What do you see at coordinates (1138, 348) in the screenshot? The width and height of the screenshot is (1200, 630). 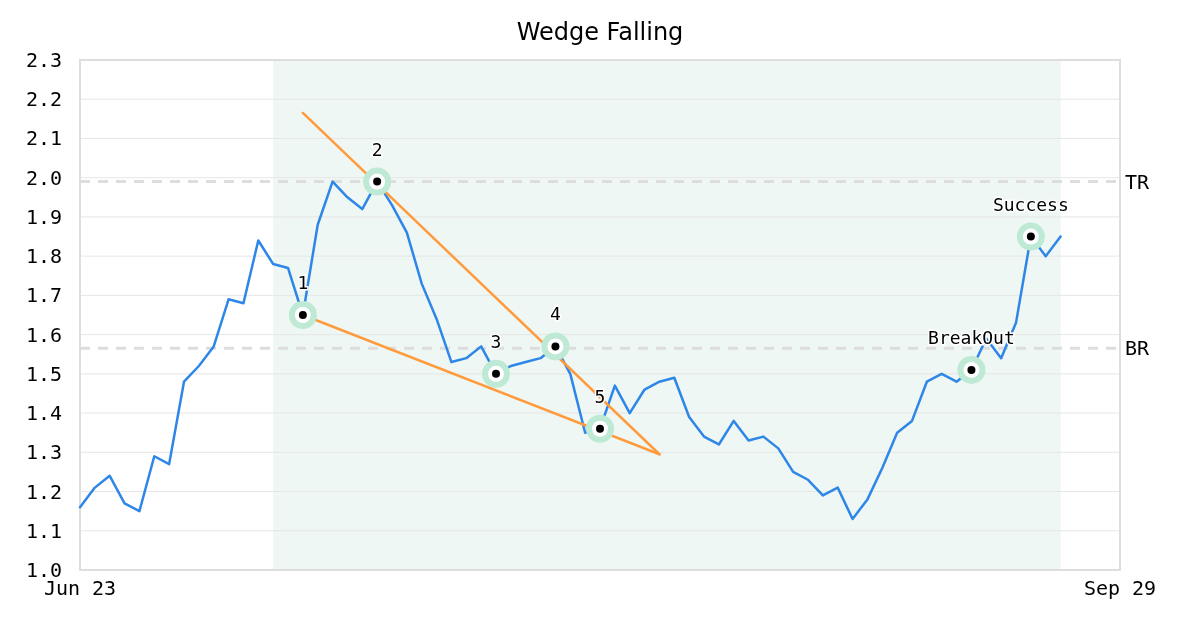 I see `ref-line-label: BR` at bounding box center [1138, 348].